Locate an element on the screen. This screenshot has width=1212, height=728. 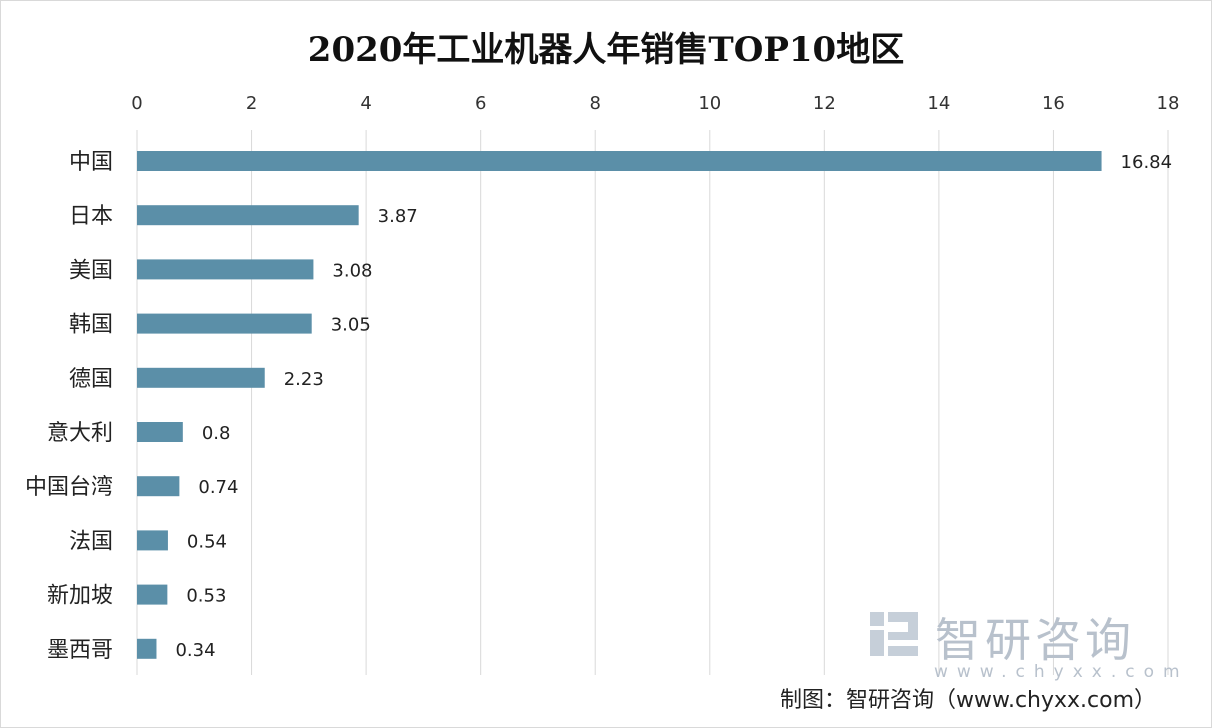
x-tick-label: 18 is located at coordinates (1168, 103).